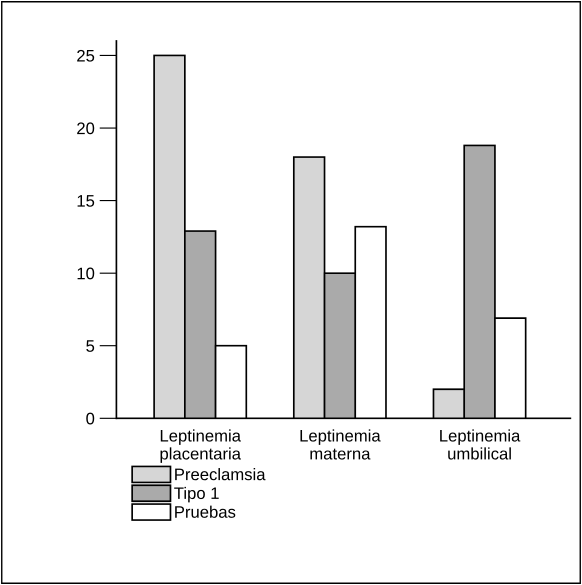 The image size is (582, 585). I want to click on y-tick-label: 10, so click(86, 274).